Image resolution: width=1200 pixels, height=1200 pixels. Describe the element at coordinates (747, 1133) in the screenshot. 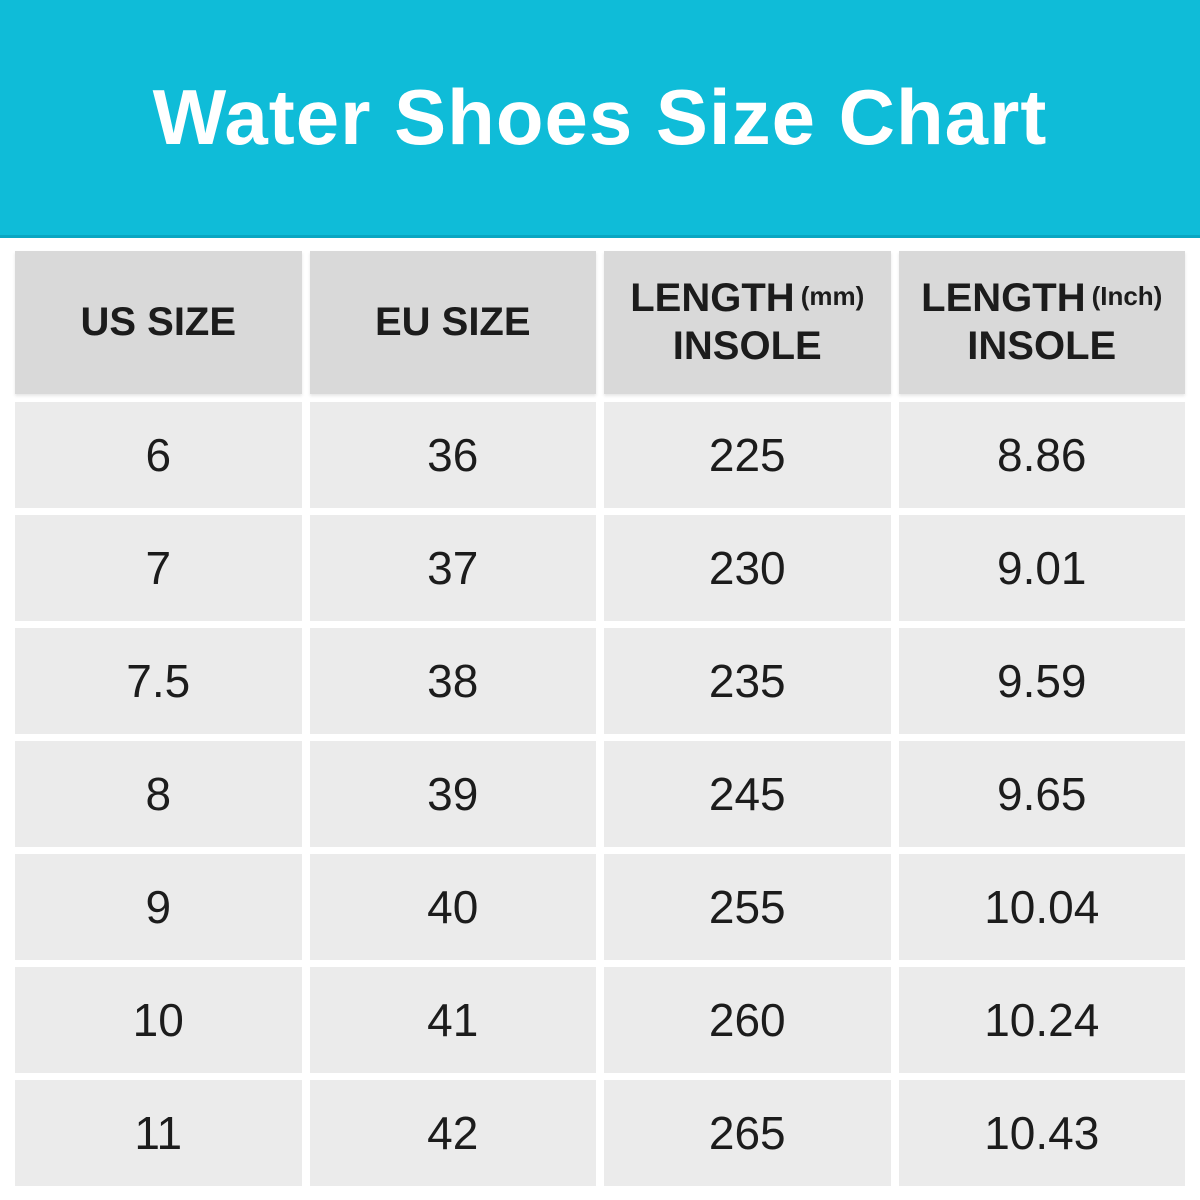

I see `cell-length-mm: 265` at that location.